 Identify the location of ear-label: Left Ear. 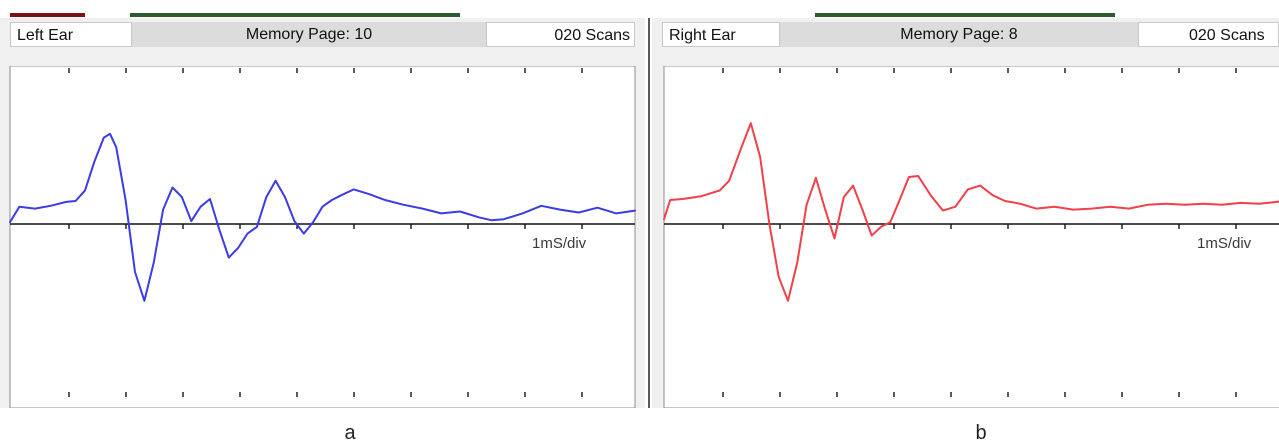
(71, 34).